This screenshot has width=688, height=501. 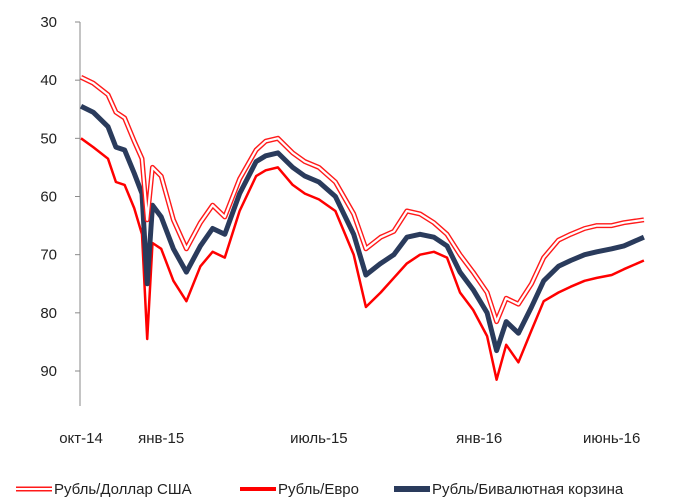 What do you see at coordinates (48, 255) in the screenshot?
I see `y-tick-label: 70` at bounding box center [48, 255].